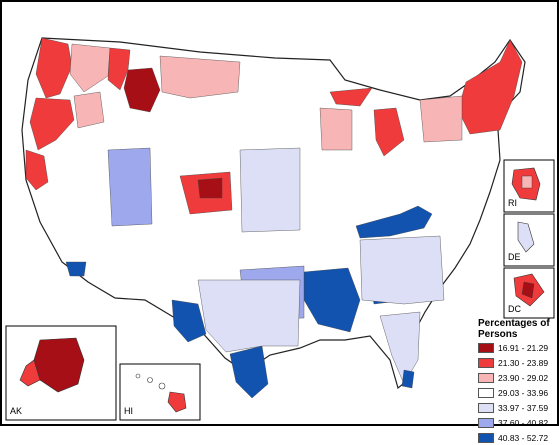 The image size is (559, 445). I want to click on region-utah-purple, so click(130, 187).